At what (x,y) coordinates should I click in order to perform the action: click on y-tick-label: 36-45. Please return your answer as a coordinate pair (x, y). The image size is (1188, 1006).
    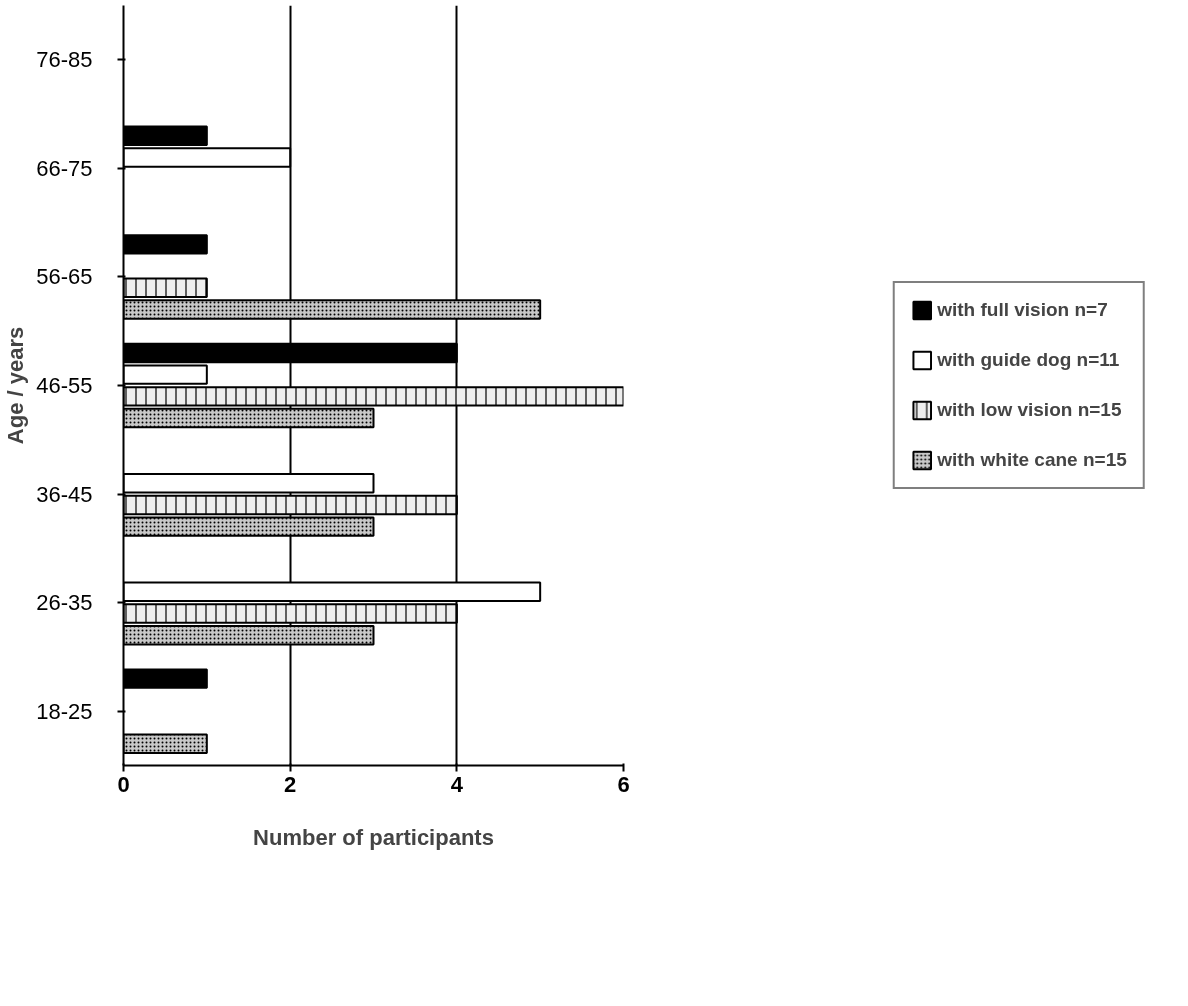
    Looking at the image, I should click on (64, 494).